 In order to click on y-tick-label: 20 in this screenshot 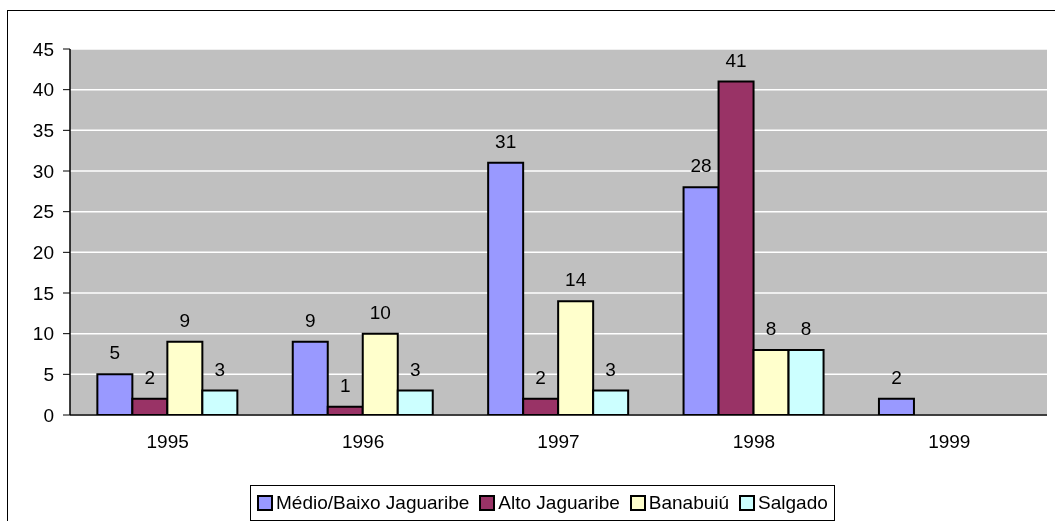, I will do `click(43, 253)`.